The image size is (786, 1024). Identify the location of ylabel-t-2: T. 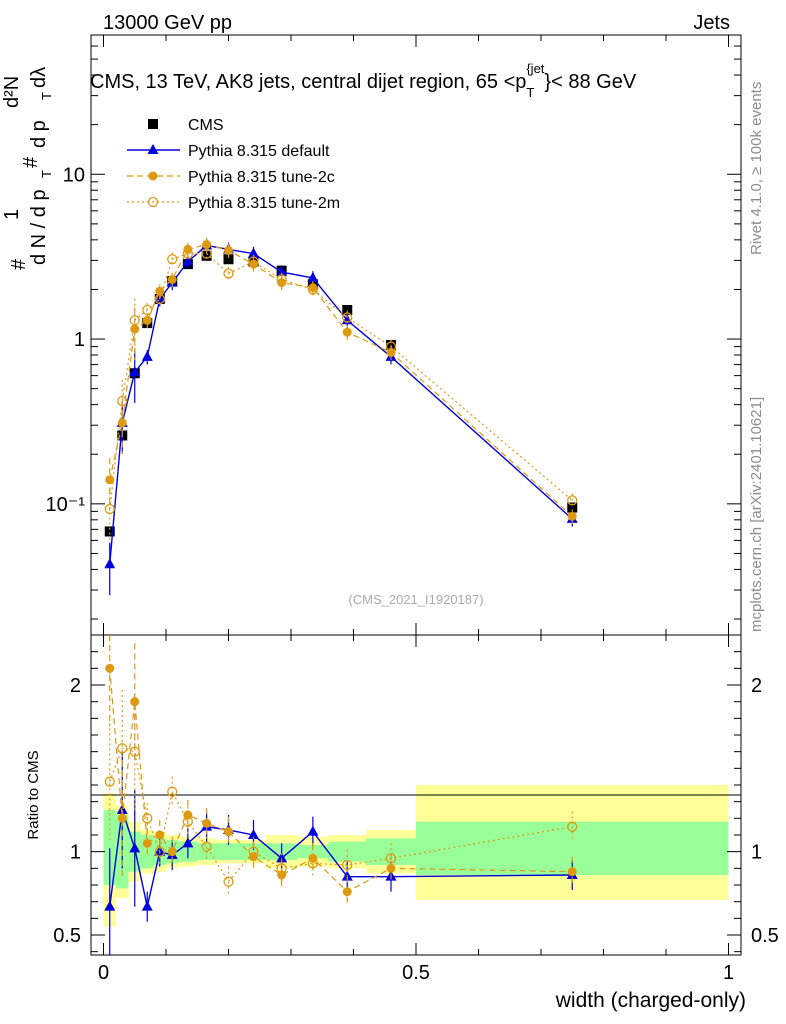
(46, 96).